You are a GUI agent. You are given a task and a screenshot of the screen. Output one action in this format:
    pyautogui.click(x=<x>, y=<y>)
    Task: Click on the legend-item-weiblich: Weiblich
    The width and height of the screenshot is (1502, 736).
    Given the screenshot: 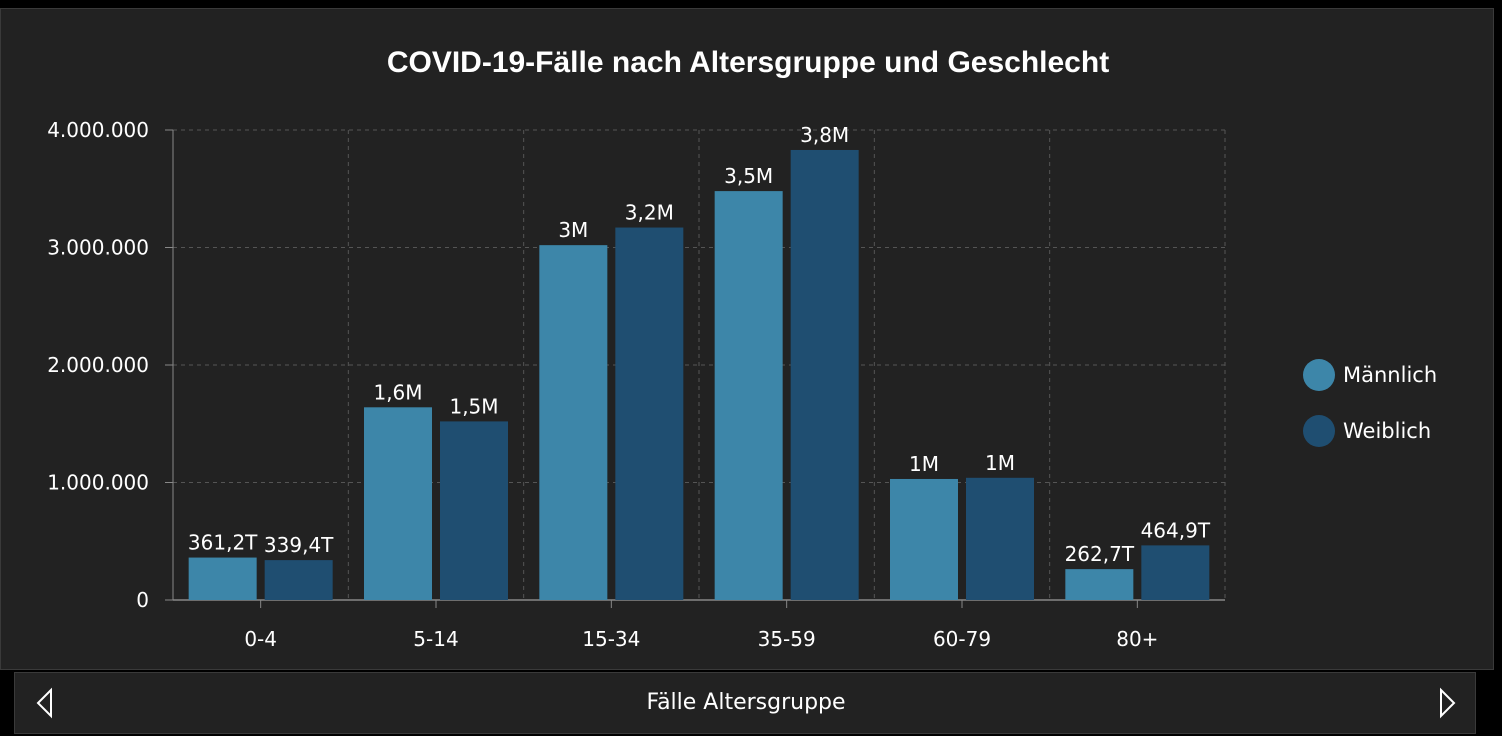 What is the action you would take?
    pyautogui.click(x=1367, y=431)
    